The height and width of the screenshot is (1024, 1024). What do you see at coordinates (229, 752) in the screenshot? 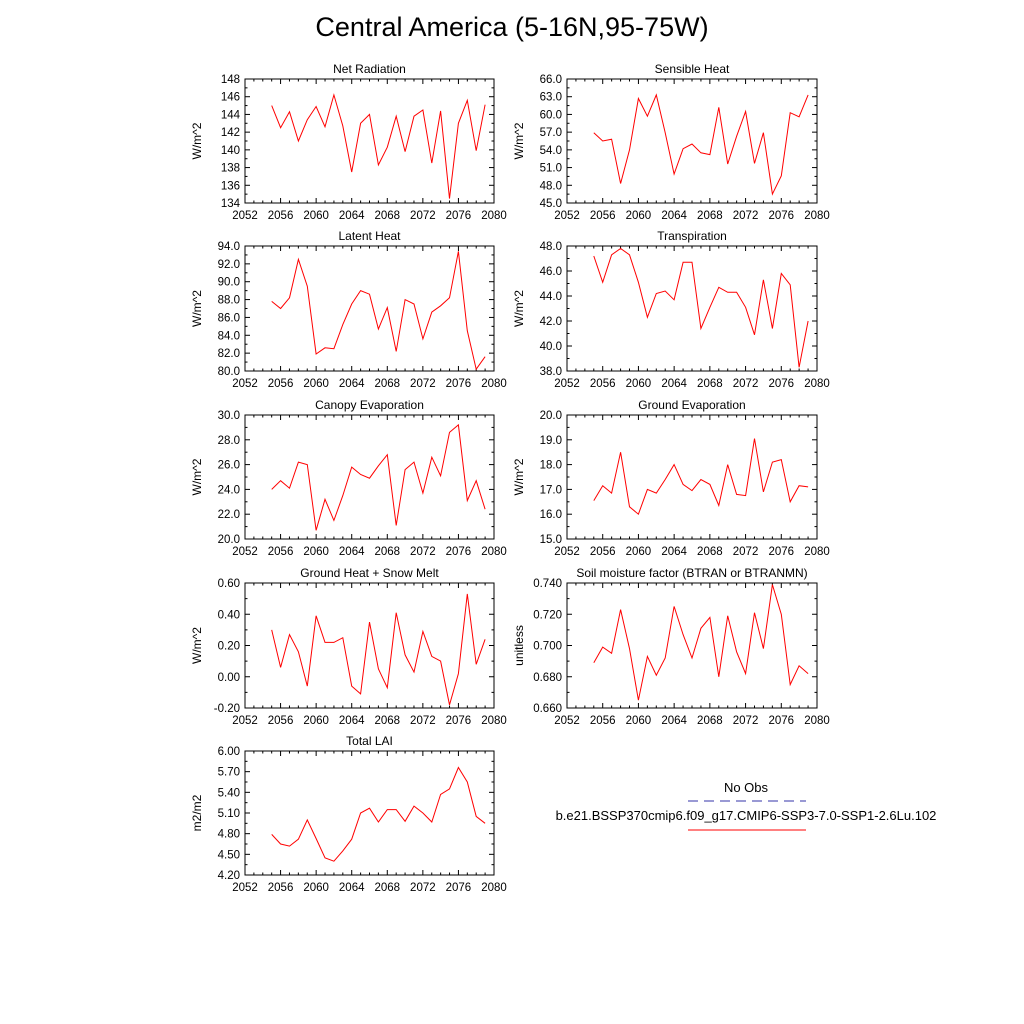
I see `y-tick-label: 6.00` at bounding box center [229, 752].